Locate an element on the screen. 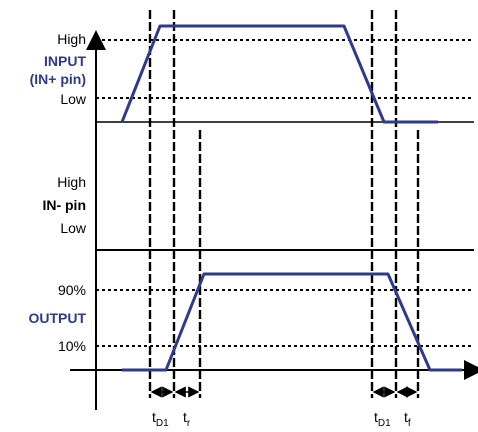  td1-rise-label: tD1 is located at coordinates (160, 419).